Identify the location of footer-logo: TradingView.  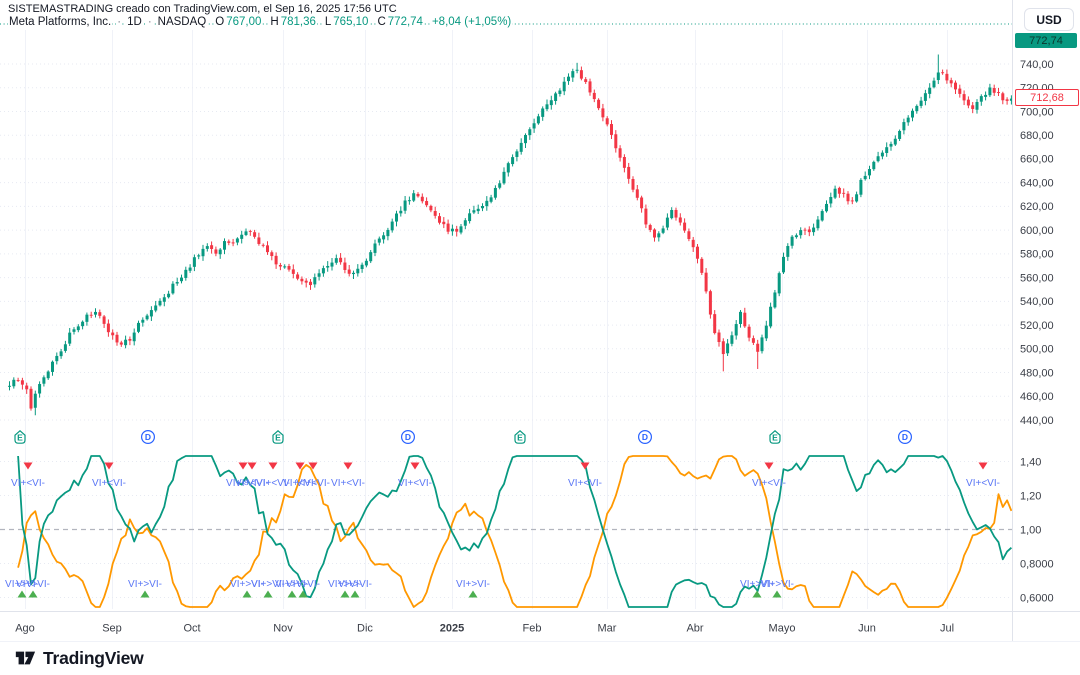
(79, 658).